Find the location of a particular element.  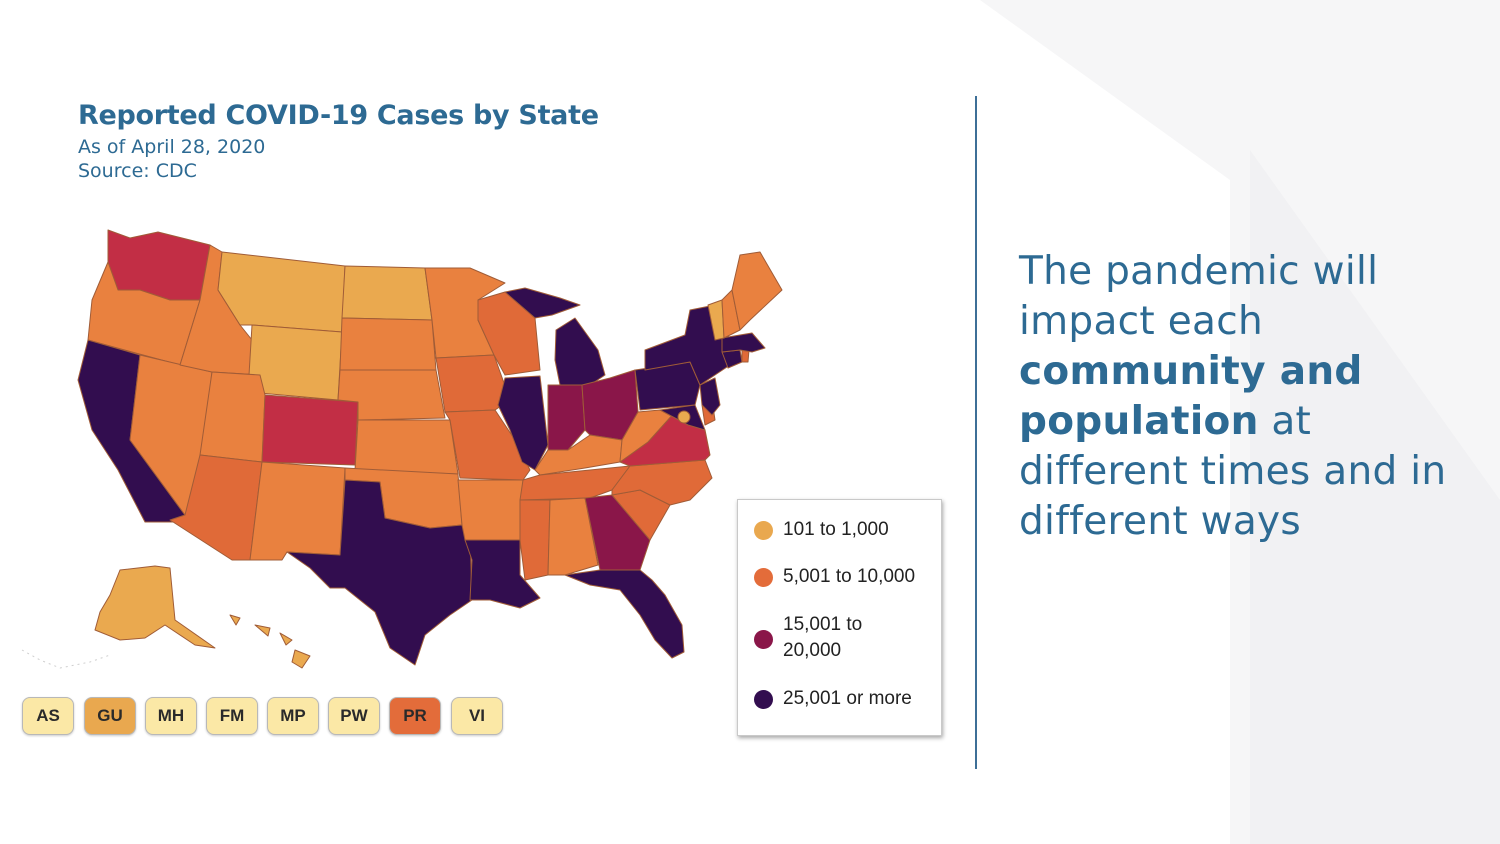

message-text-a: The pandemic will impact each is located at coordinates (1199, 296).